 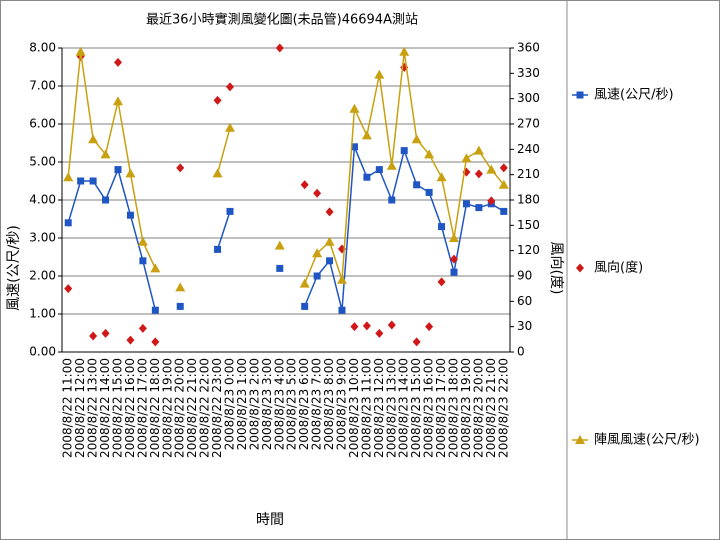 I want to click on y2-tick-label: 300, so click(x=528, y=98).